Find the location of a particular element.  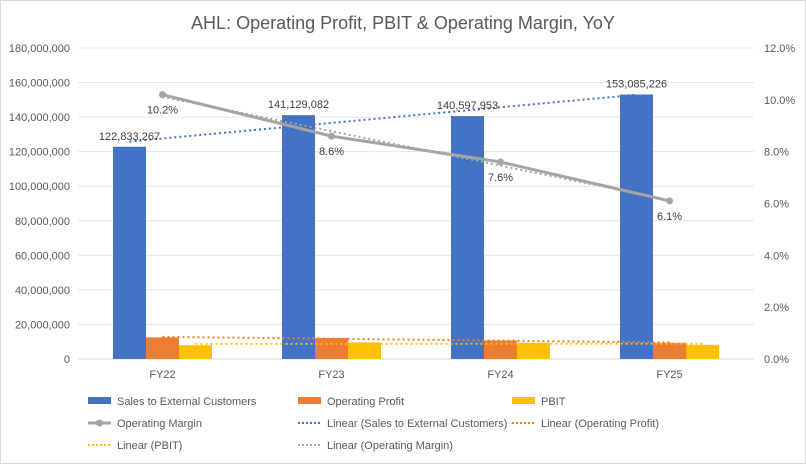

bar-operating-profit-fy25 is located at coordinates (669, 351).